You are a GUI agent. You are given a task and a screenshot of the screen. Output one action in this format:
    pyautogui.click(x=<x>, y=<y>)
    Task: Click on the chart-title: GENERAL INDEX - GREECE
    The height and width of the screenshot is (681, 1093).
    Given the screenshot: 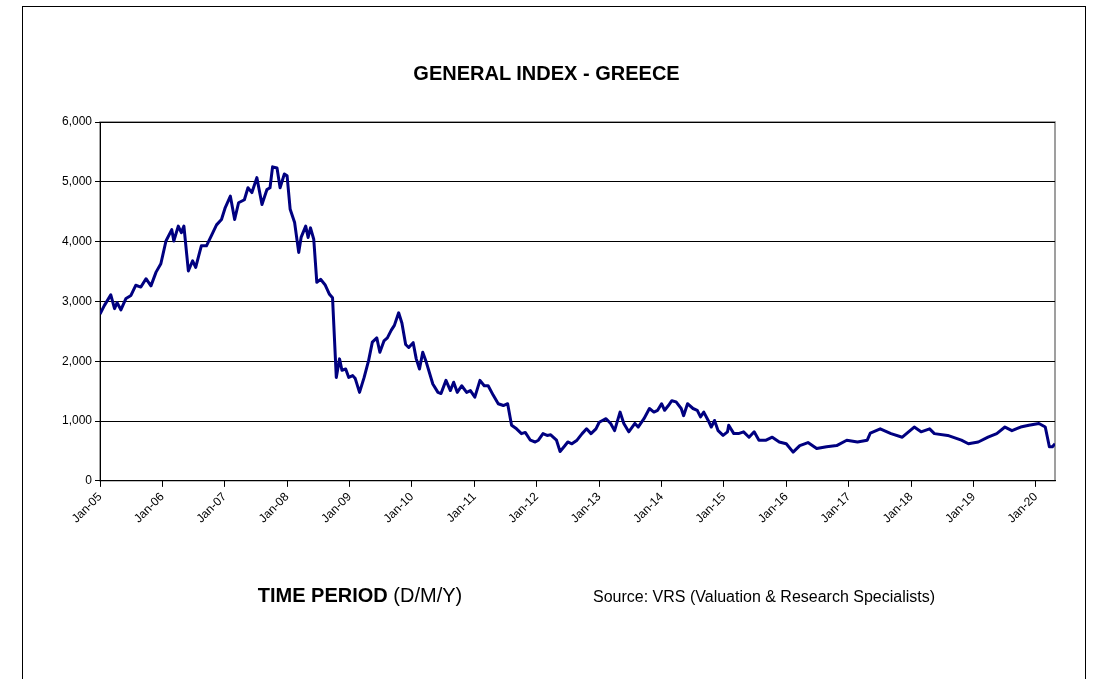 What is the action you would take?
    pyautogui.click(x=546, y=73)
    